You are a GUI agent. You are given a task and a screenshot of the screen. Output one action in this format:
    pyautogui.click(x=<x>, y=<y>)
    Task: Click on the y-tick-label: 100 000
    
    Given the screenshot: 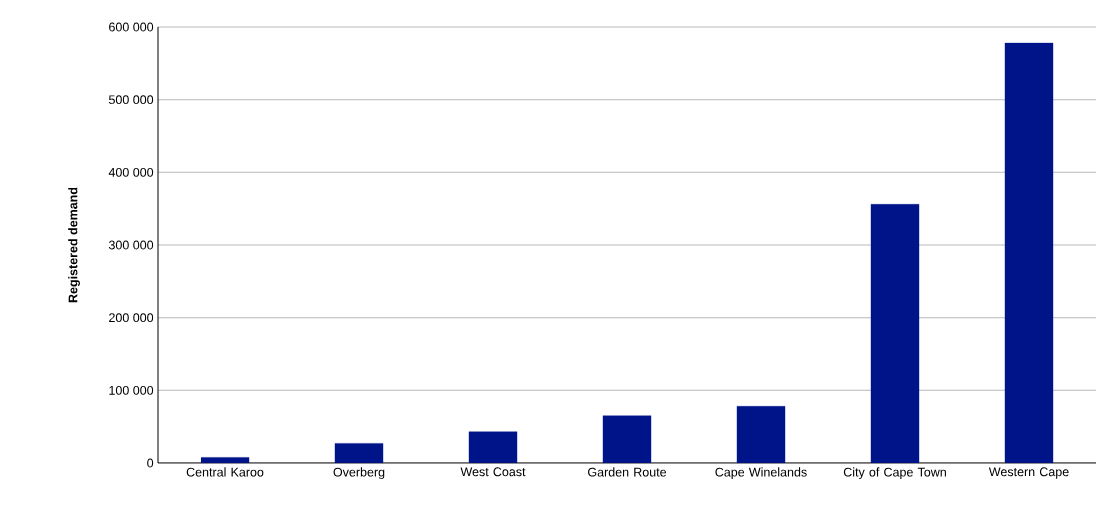 What is the action you would take?
    pyautogui.click(x=131, y=390)
    